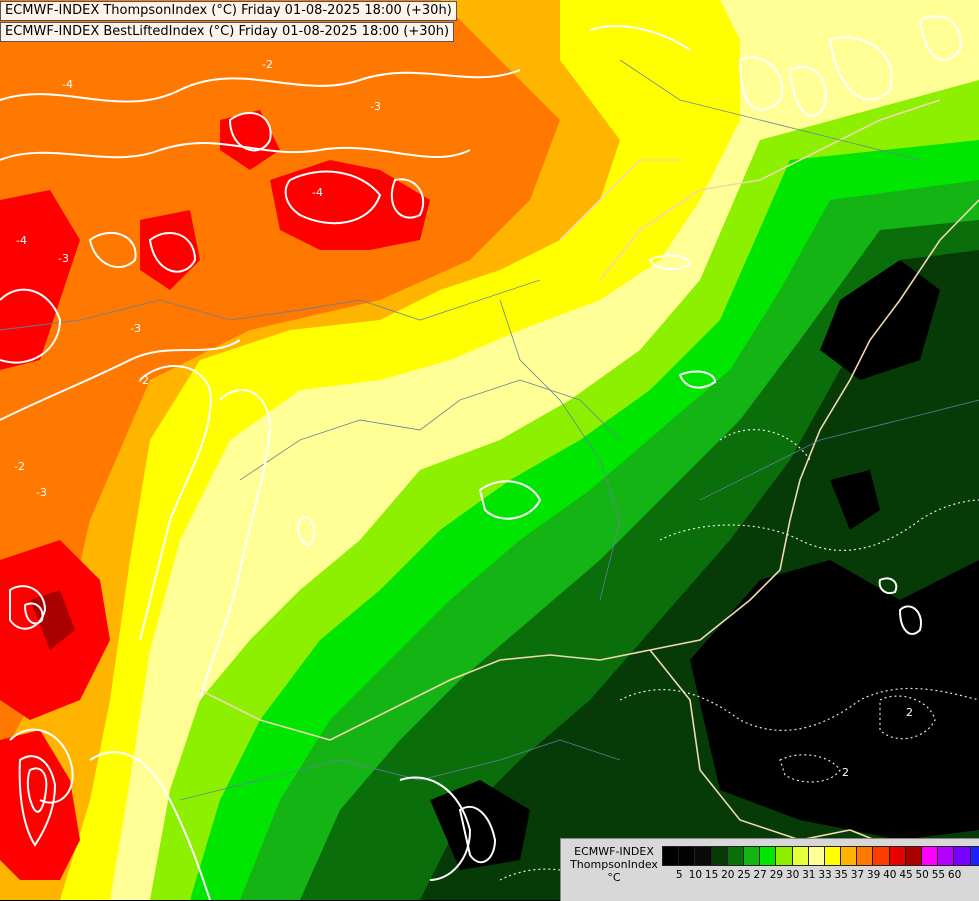 The height and width of the screenshot is (901, 979). I want to click on legend-tick-label: 10, so click(695, 875).